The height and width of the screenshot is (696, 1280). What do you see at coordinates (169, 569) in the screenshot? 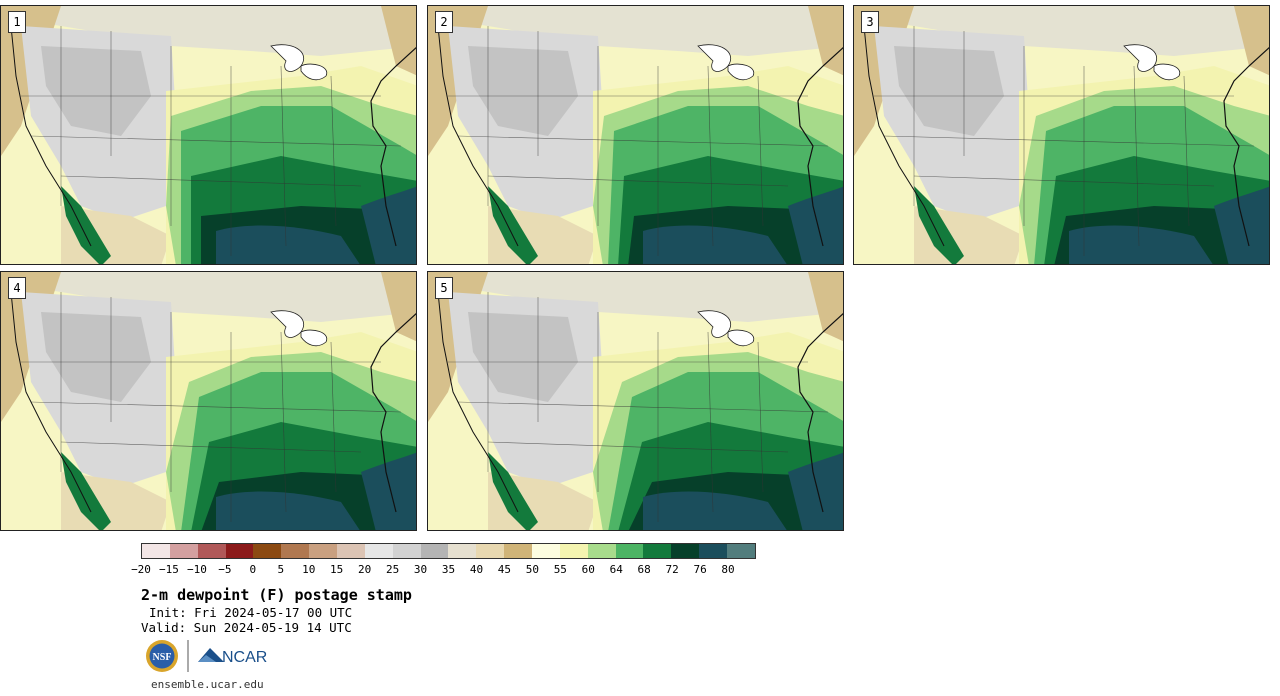
I see `colorbar-tick-label: −15` at bounding box center [169, 569].